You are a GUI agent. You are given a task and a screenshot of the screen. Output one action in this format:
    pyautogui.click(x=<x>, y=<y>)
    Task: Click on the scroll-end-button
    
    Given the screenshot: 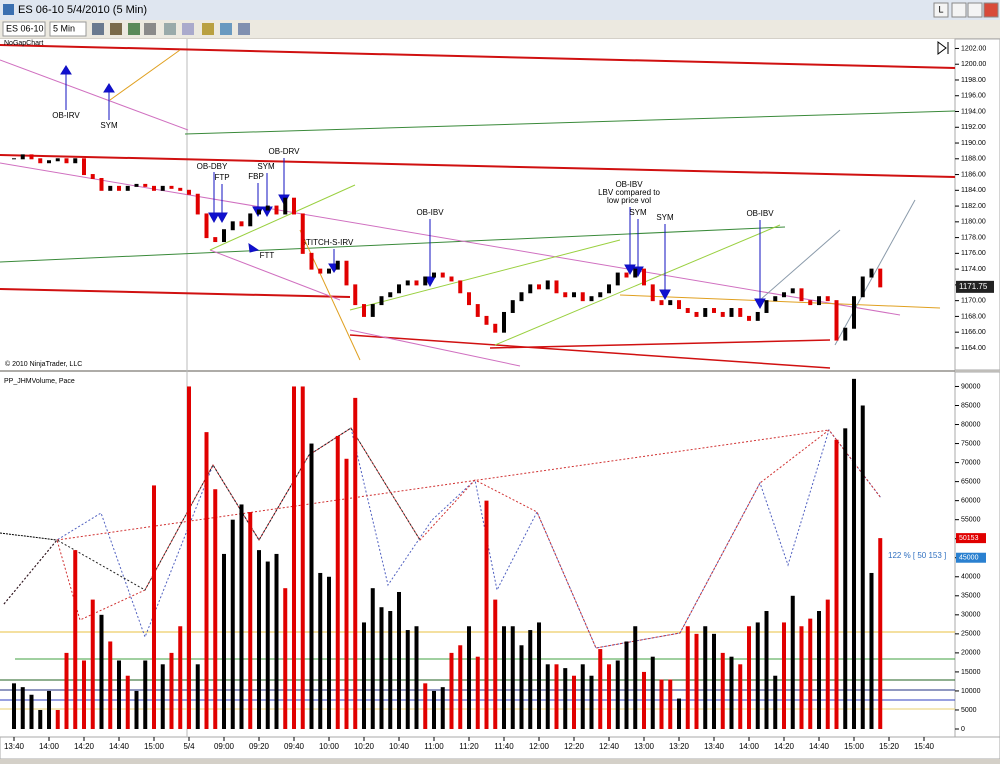 What is the action you would take?
    pyautogui.click(x=943, y=48)
    